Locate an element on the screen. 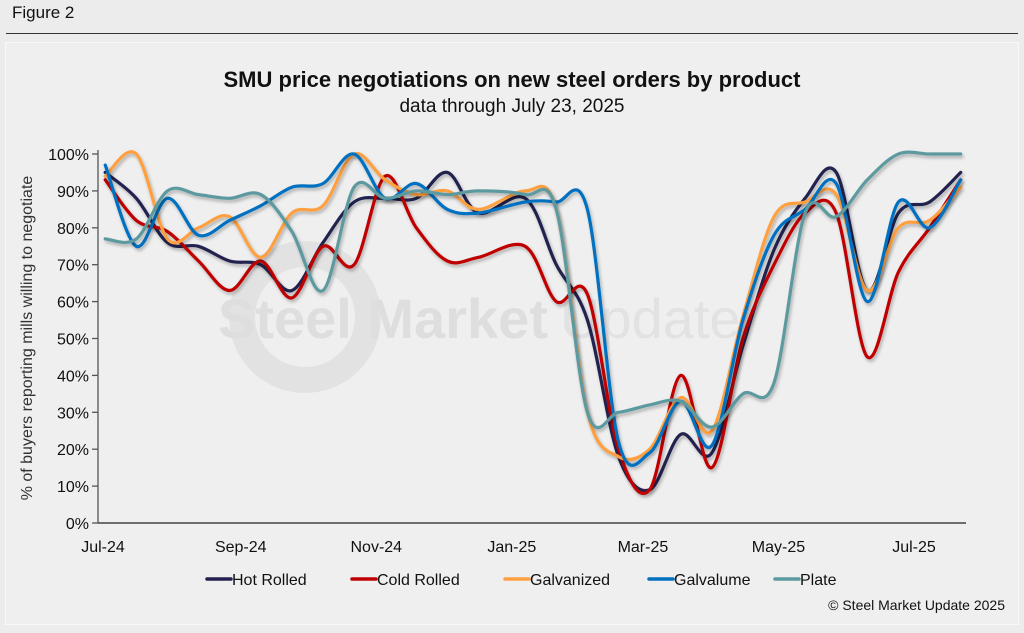  y-tick-label: 10% is located at coordinates (73, 487).